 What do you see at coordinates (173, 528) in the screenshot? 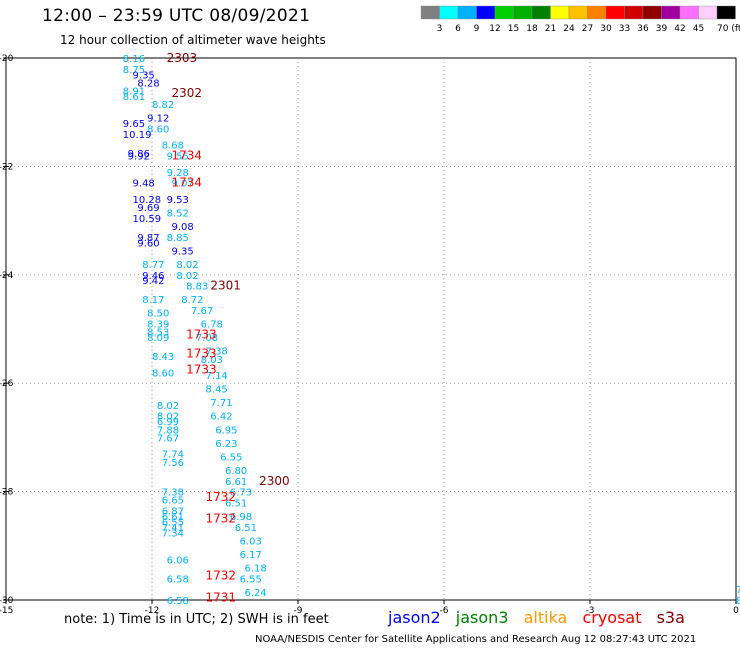
I see `wave-height-label: 7.41` at bounding box center [173, 528].